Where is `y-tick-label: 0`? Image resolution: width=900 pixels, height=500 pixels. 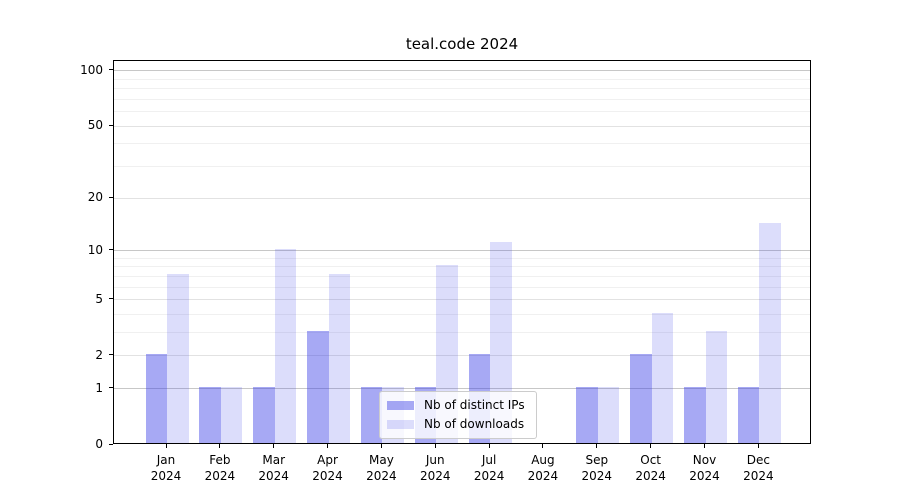 y-tick-label: 0 is located at coordinates (99, 444).